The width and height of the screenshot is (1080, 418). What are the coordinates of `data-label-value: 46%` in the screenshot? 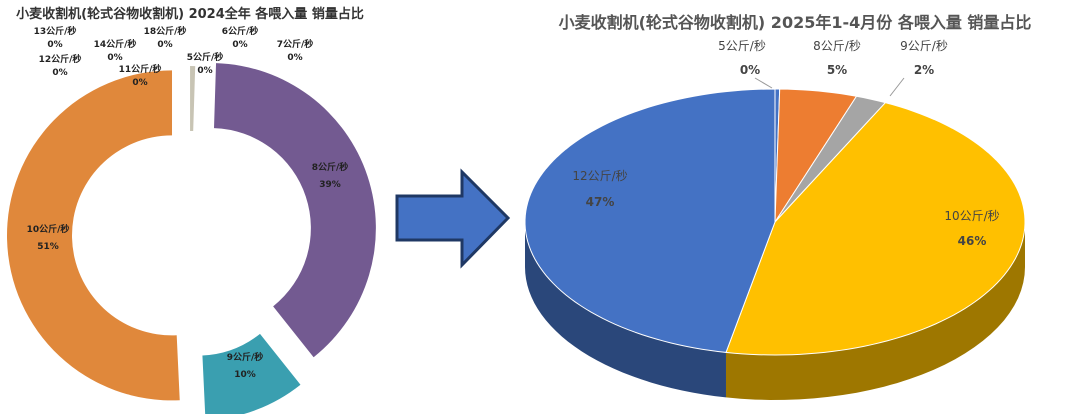 It's located at (972, 241).